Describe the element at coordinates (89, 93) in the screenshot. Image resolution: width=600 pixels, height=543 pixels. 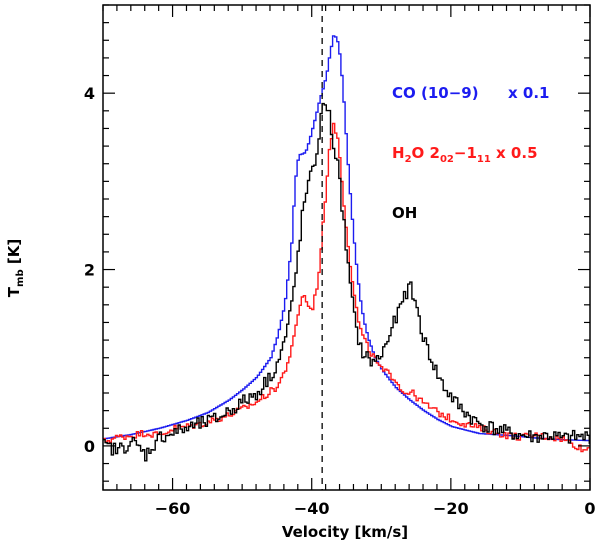
I see `y-tick-label: 4` at that location.